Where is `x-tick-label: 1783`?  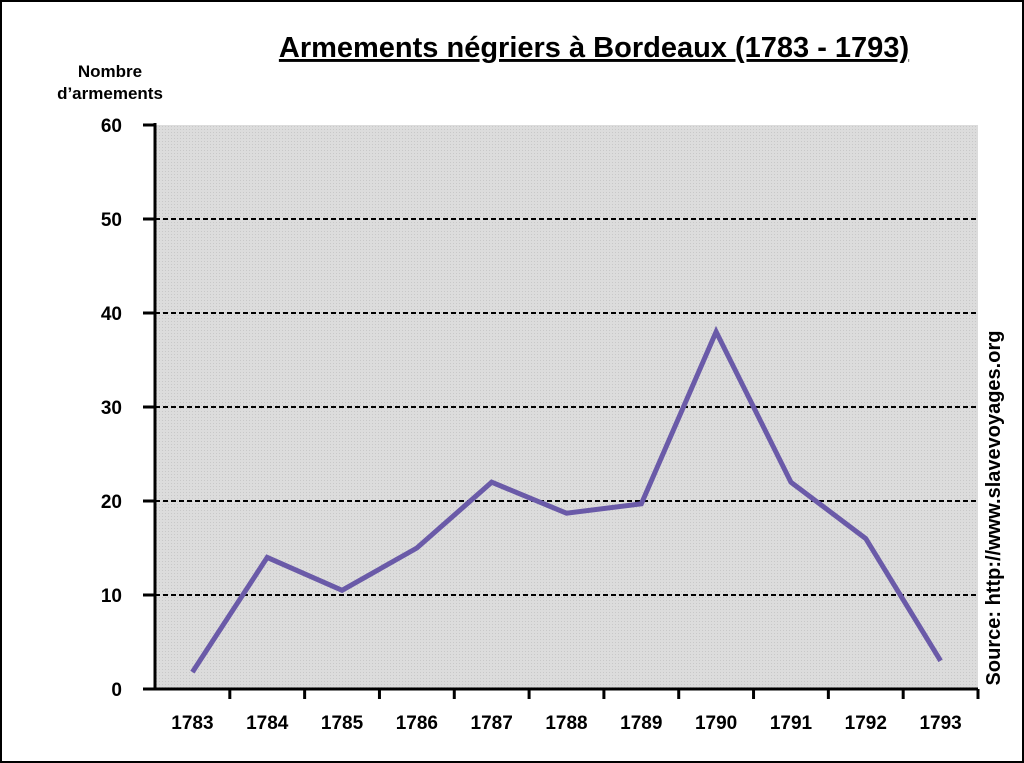
x-tick-label: 1783 is located at coordinates (192, 723).